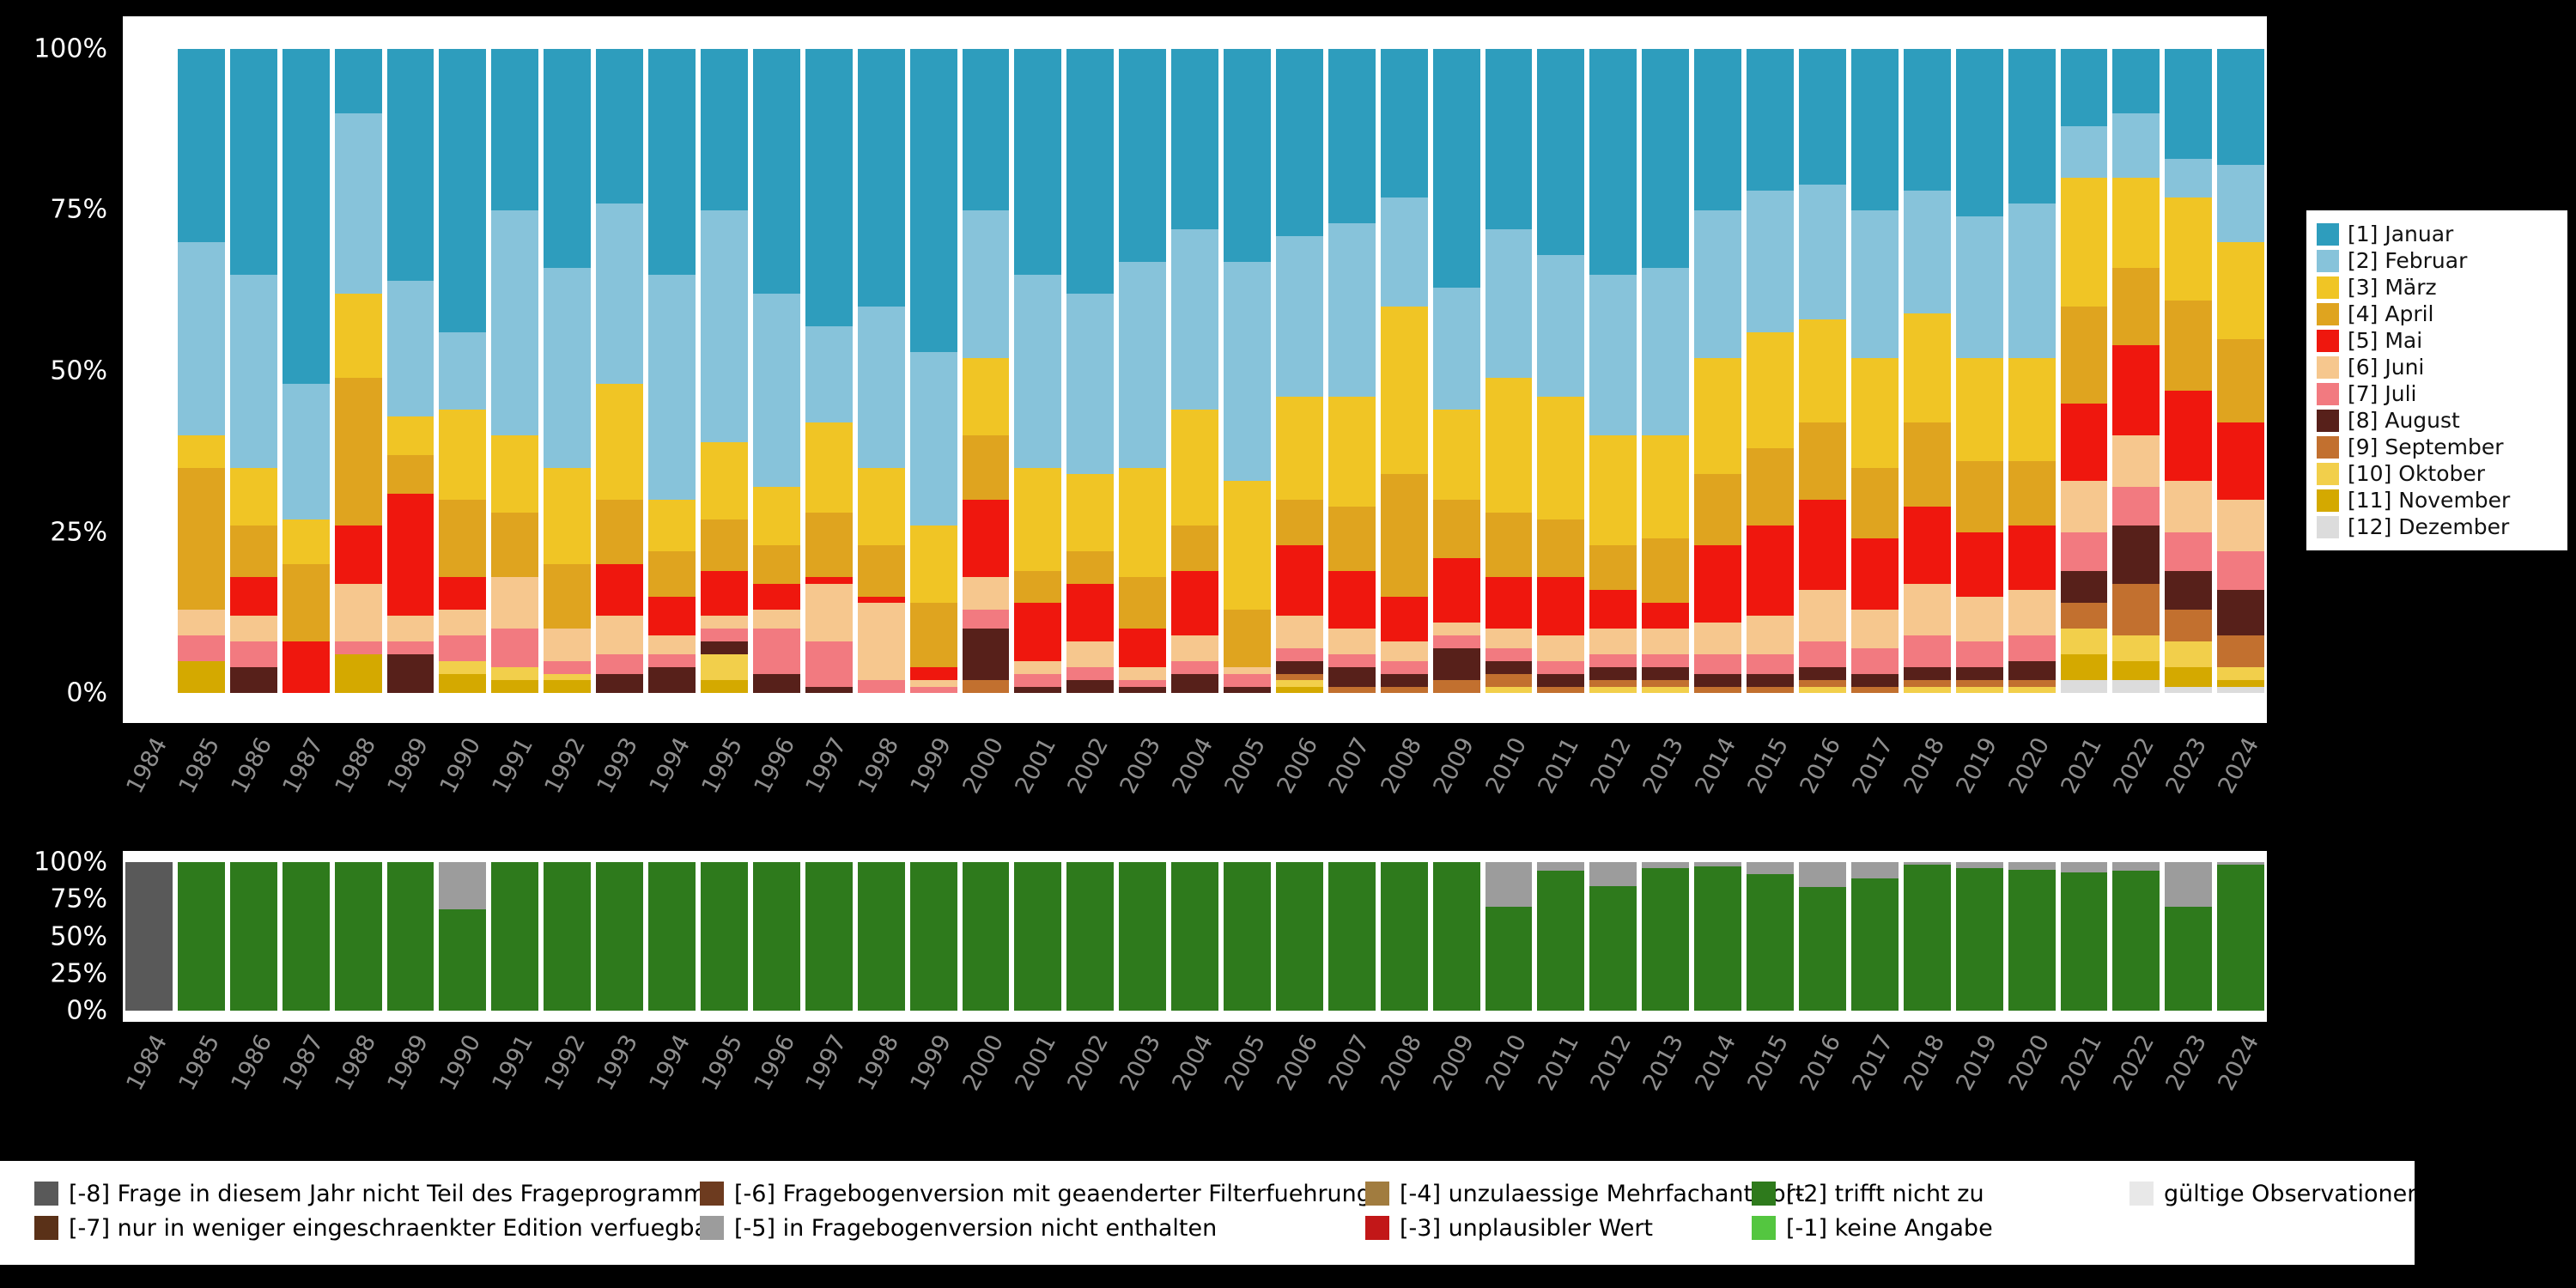  I want to click on bar-slot-2021, so click(2084, 371).